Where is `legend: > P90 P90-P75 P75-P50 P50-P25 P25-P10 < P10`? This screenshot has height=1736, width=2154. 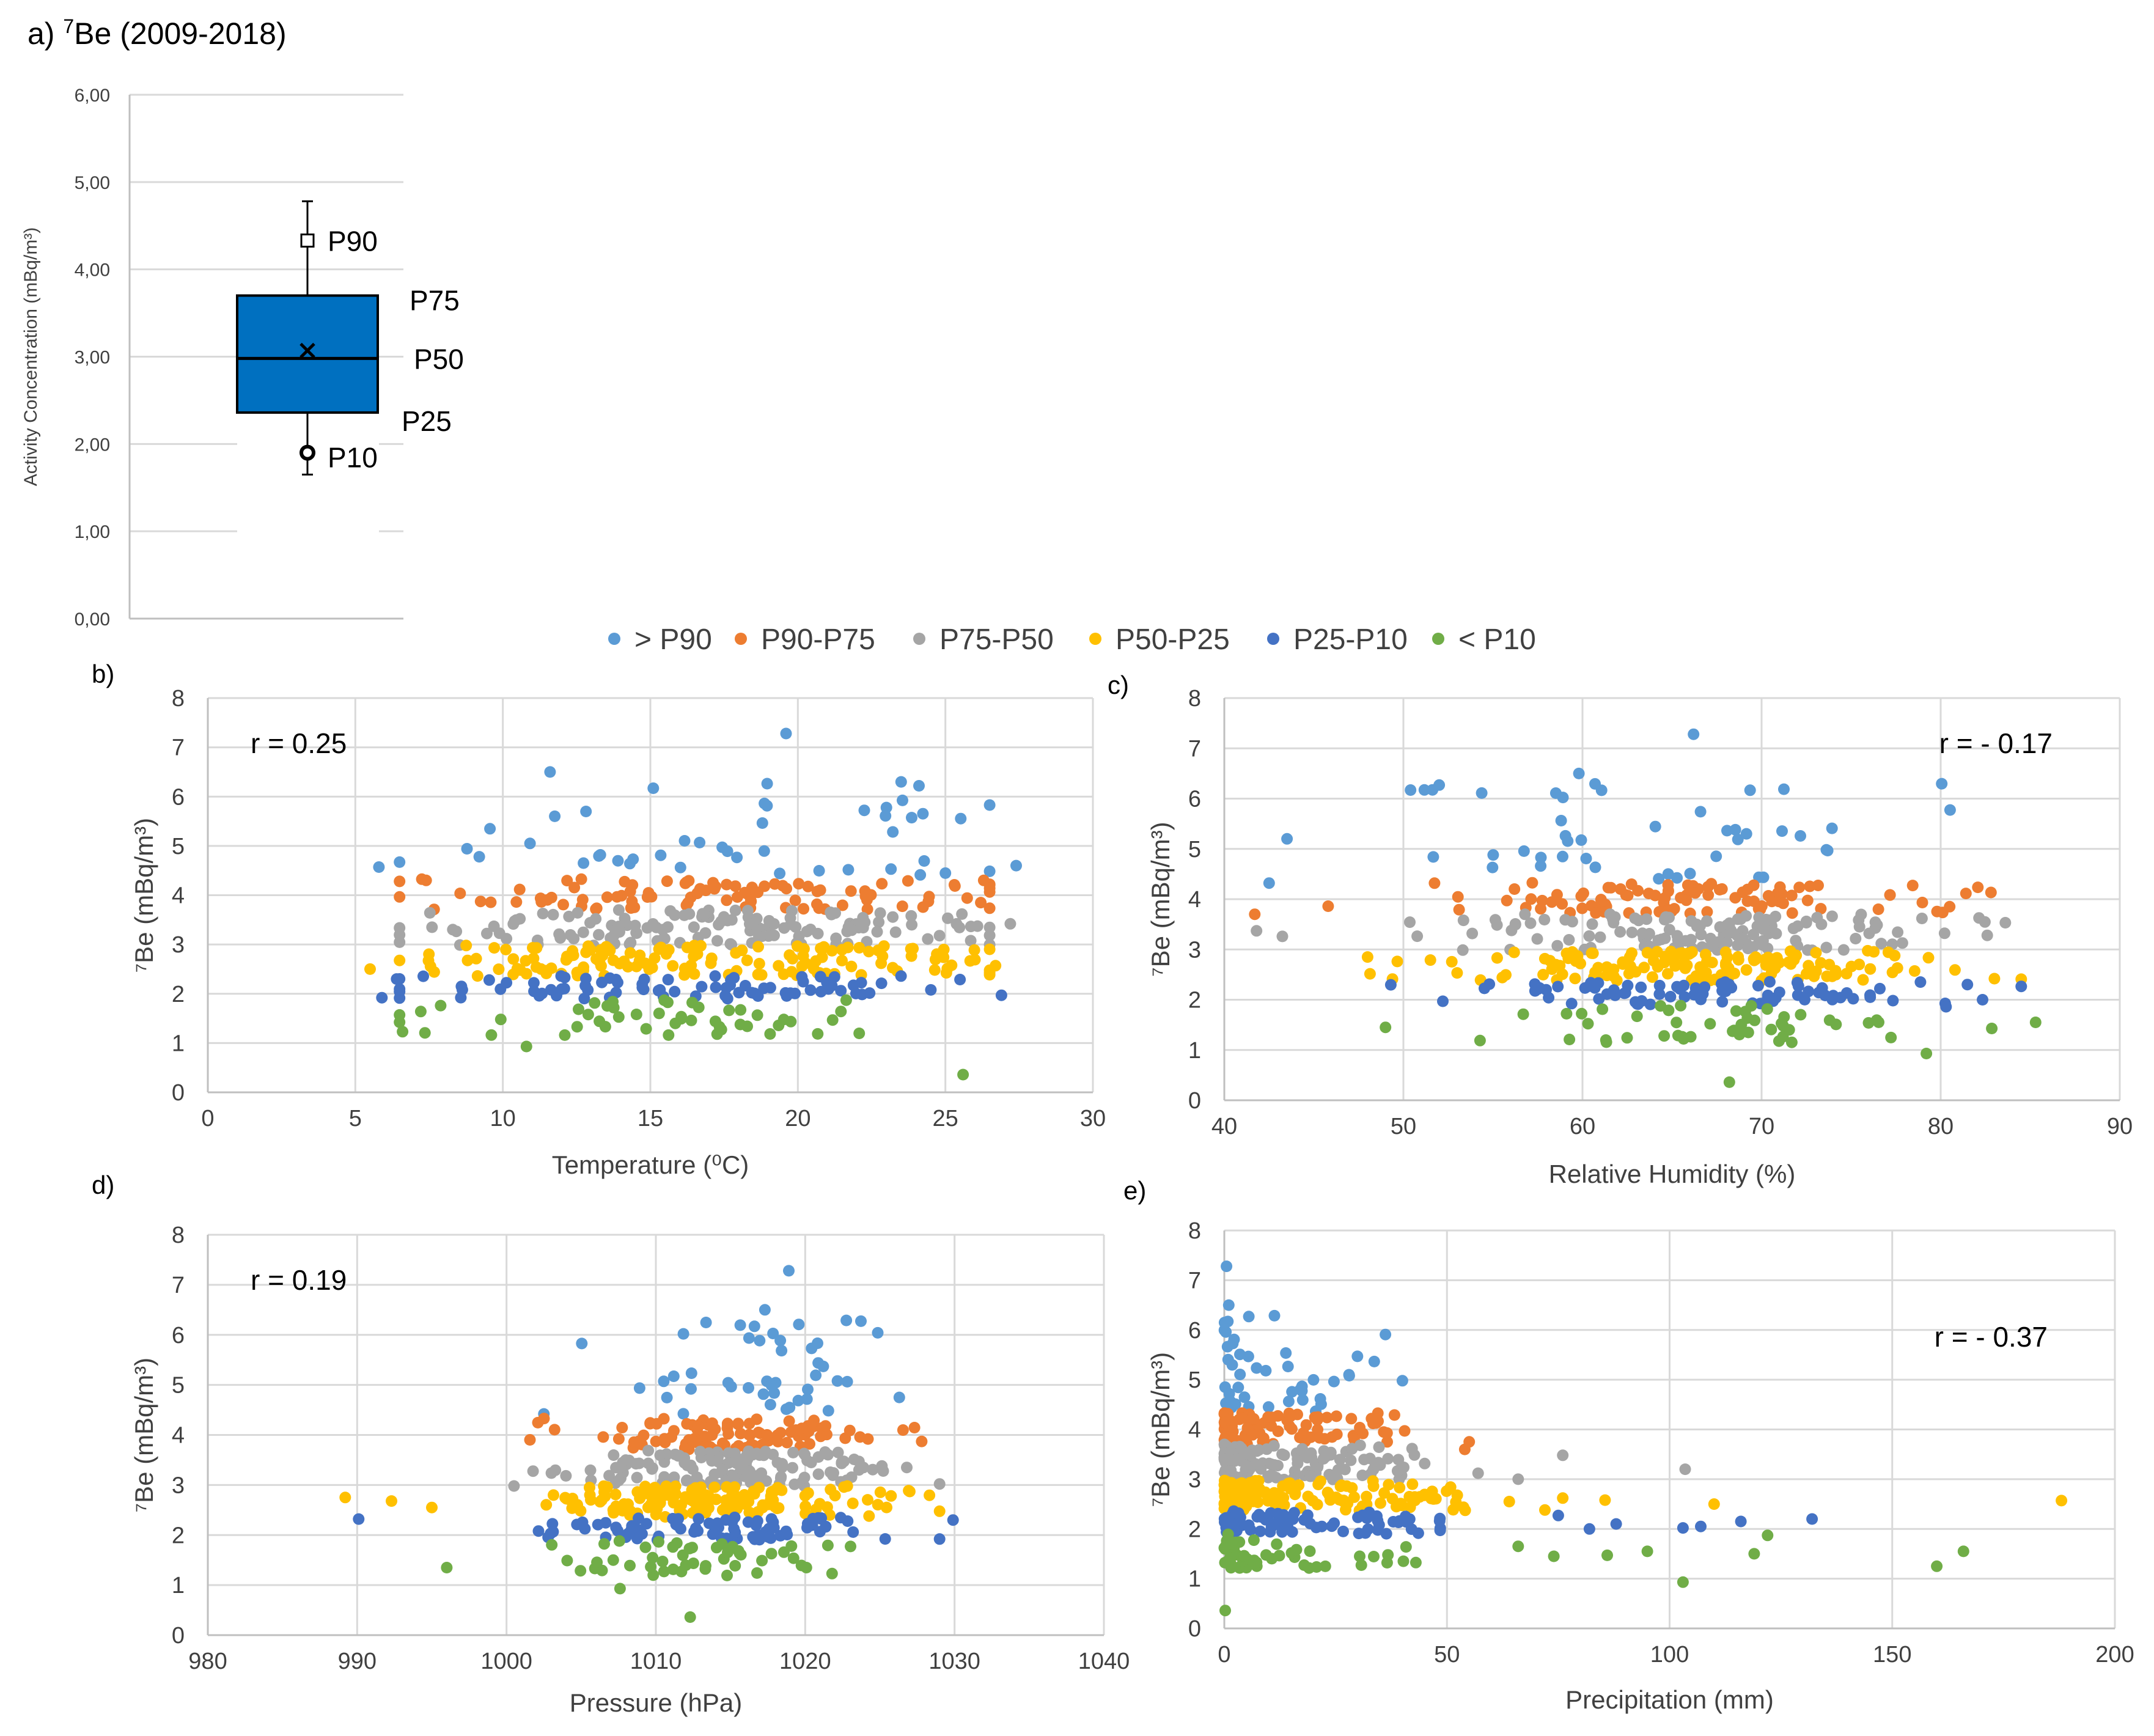
legend: > P90 P90-P75 P75-P50 P50-P25 P25-P10 < P10 is located at coordinates (1072, 639).